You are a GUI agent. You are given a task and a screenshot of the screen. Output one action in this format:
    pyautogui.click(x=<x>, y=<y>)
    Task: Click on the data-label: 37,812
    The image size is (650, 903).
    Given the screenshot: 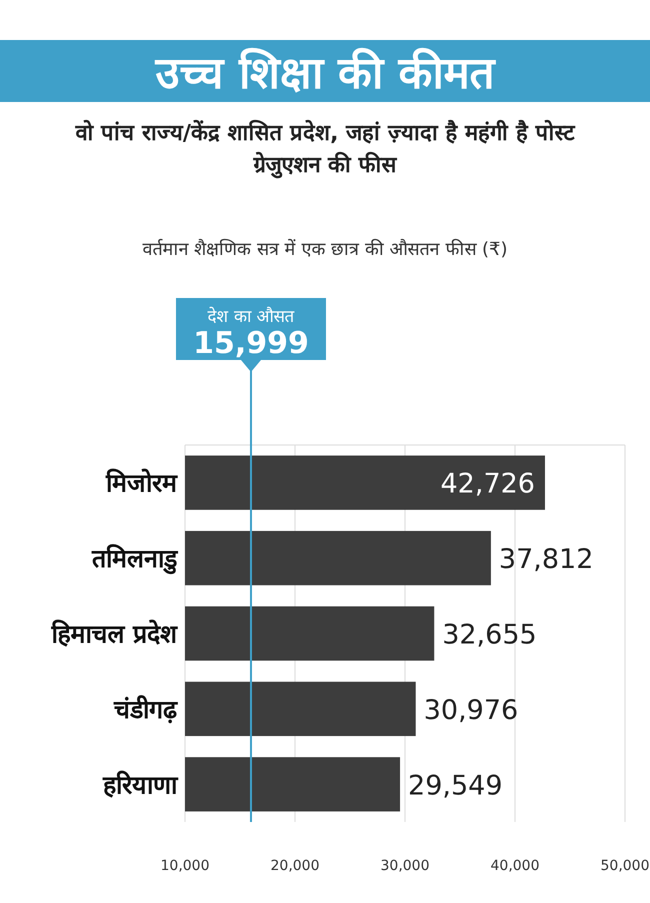 What is the action you would take?
    pyautogui.click(x=546, y=560)
    